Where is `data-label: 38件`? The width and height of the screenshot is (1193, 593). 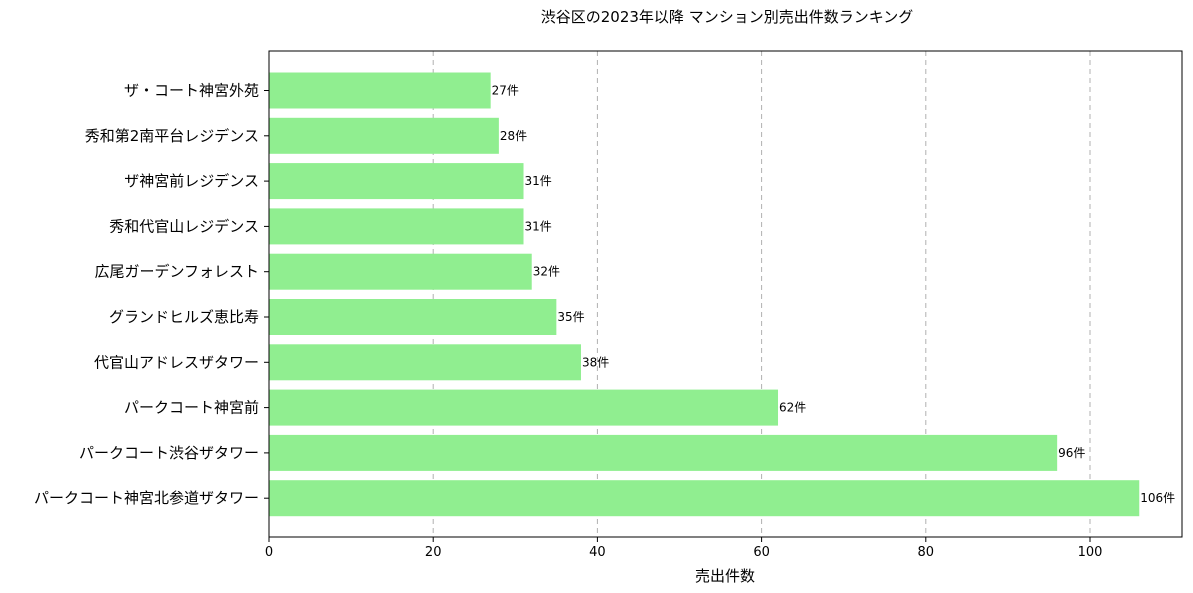 data-label: 38件 is located at coordinates (595, 362).